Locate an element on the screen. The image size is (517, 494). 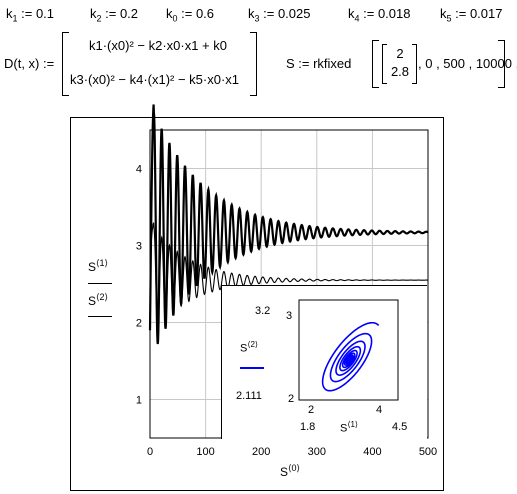
matrix-bracket-left is located at coordinates (65, 64).